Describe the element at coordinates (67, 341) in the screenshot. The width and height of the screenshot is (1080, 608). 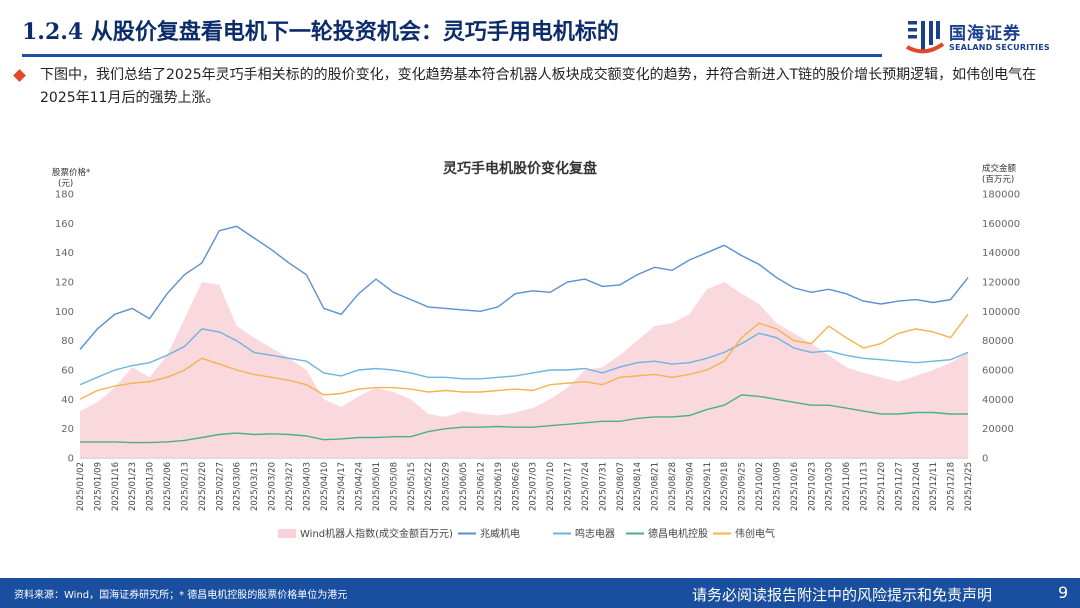
I see `y-tick-left: 80` at that location.